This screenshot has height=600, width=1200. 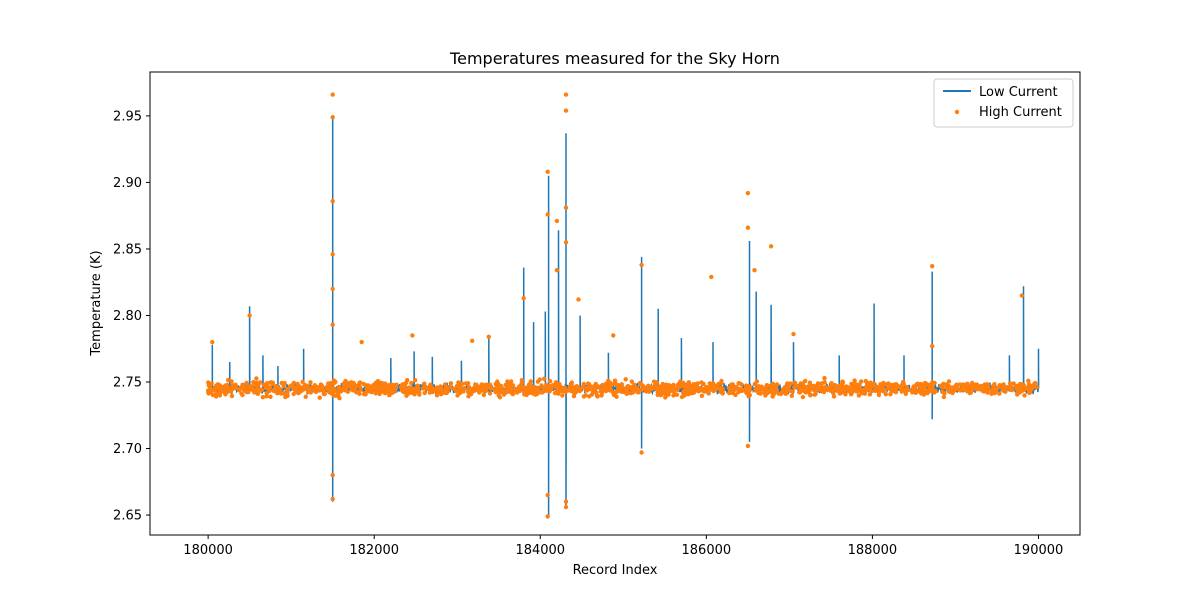 I want to click on y-tick-label: 2.85, so click(x=127, y=249).